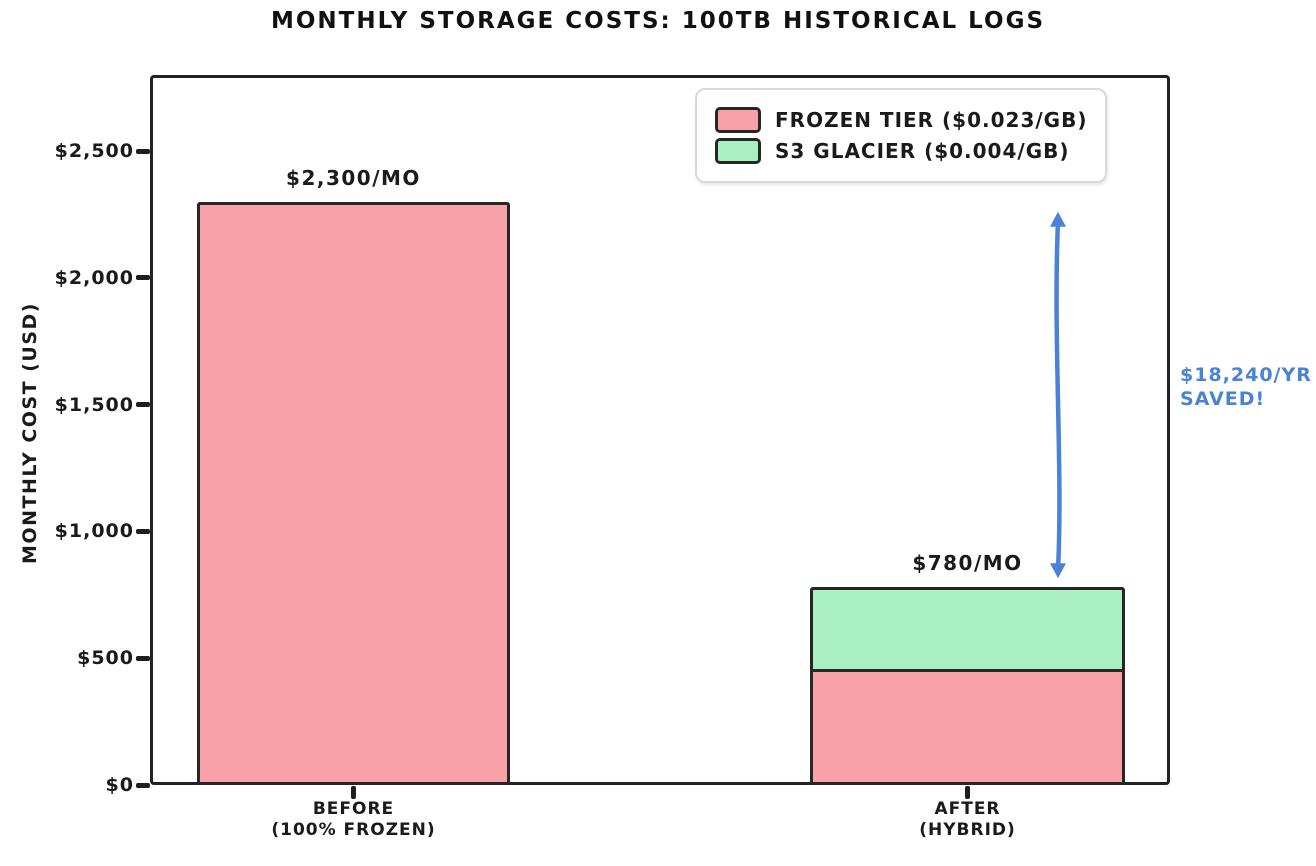 The height and width of the screenshot is (866, 1316). I want to click on y-tick-label: $2,500, so click(94, 151).